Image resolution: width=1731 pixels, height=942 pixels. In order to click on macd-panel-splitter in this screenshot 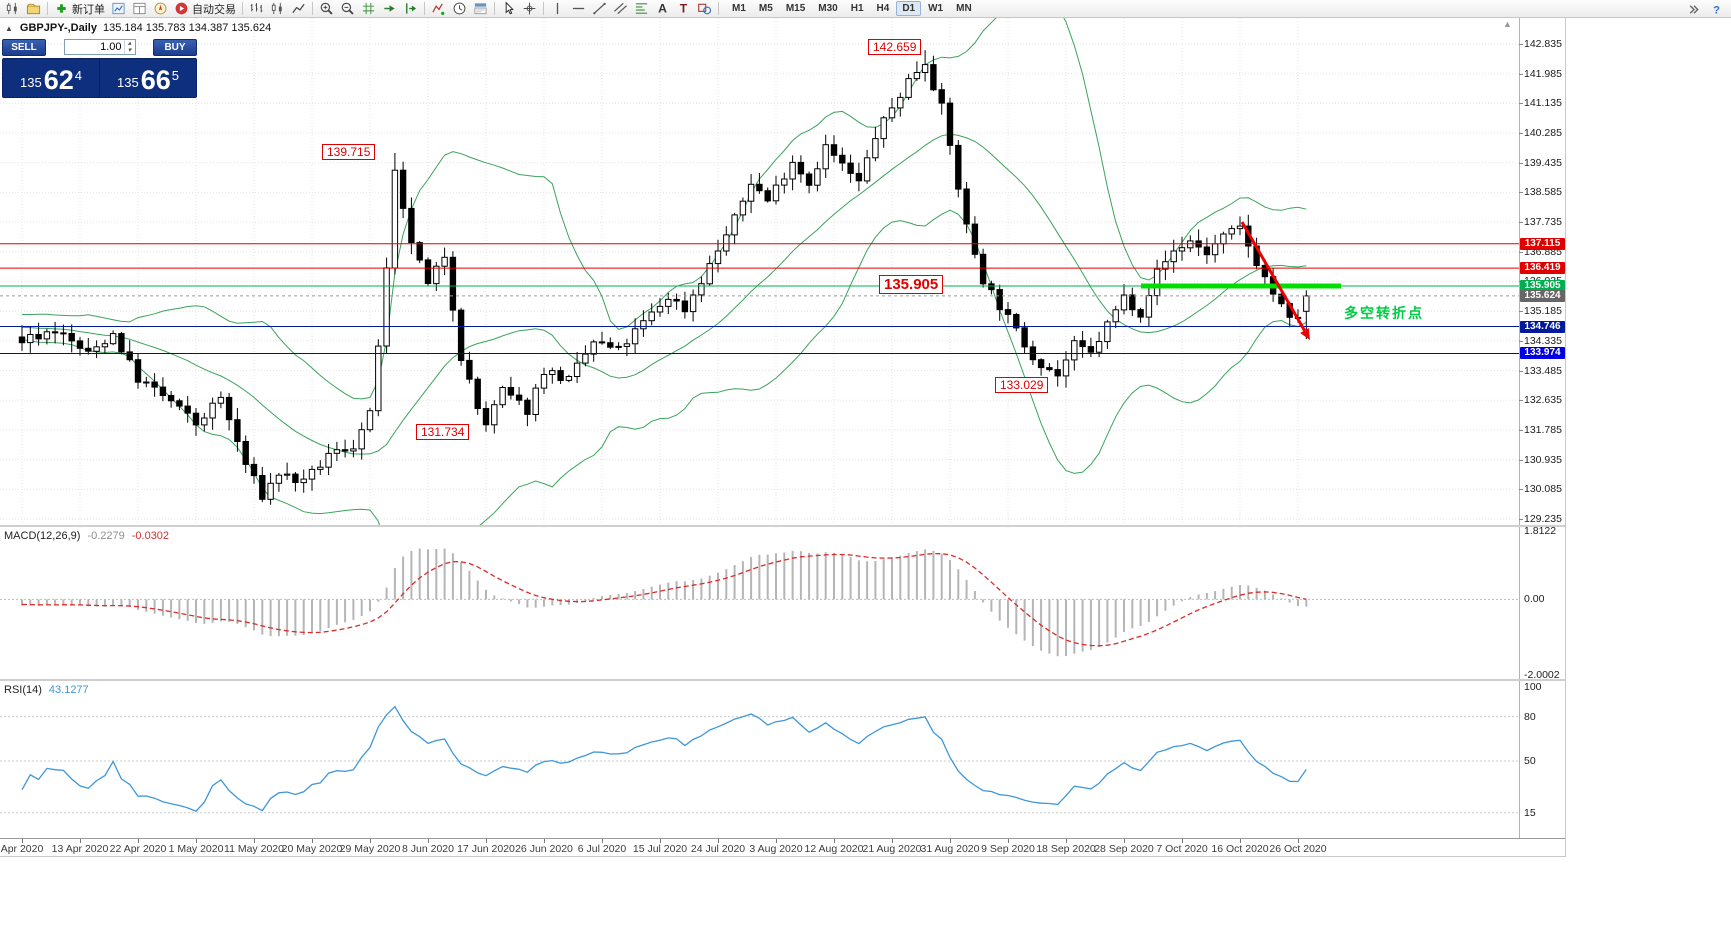, I will do `click(782, 526)`.